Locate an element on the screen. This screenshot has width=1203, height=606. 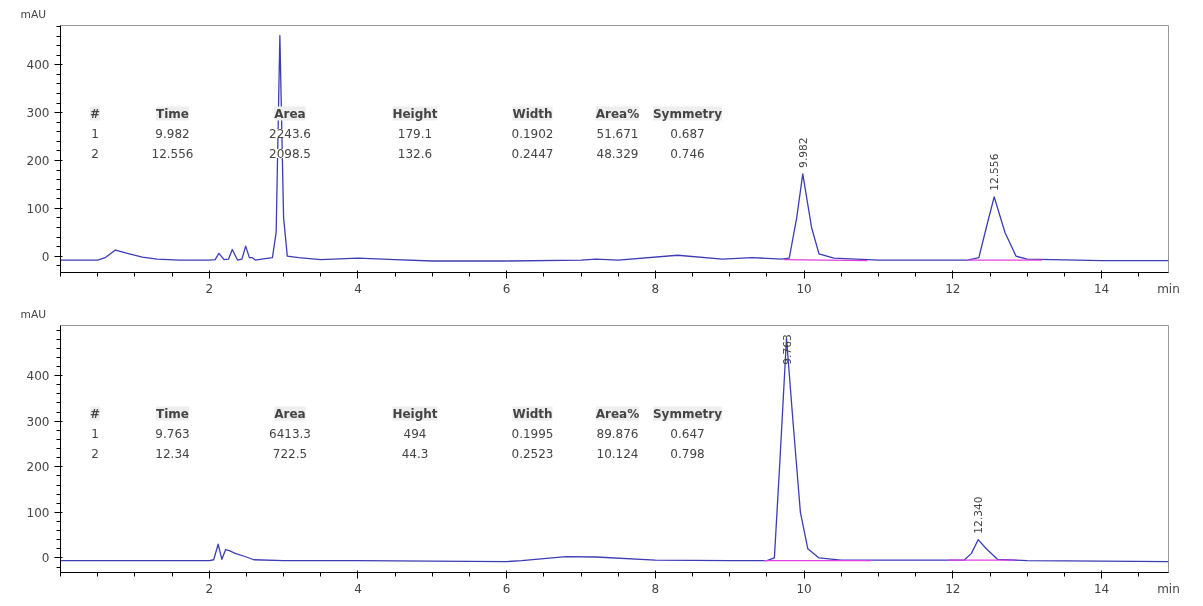
annotation: 12.34 is located at coordinates (172, 454).